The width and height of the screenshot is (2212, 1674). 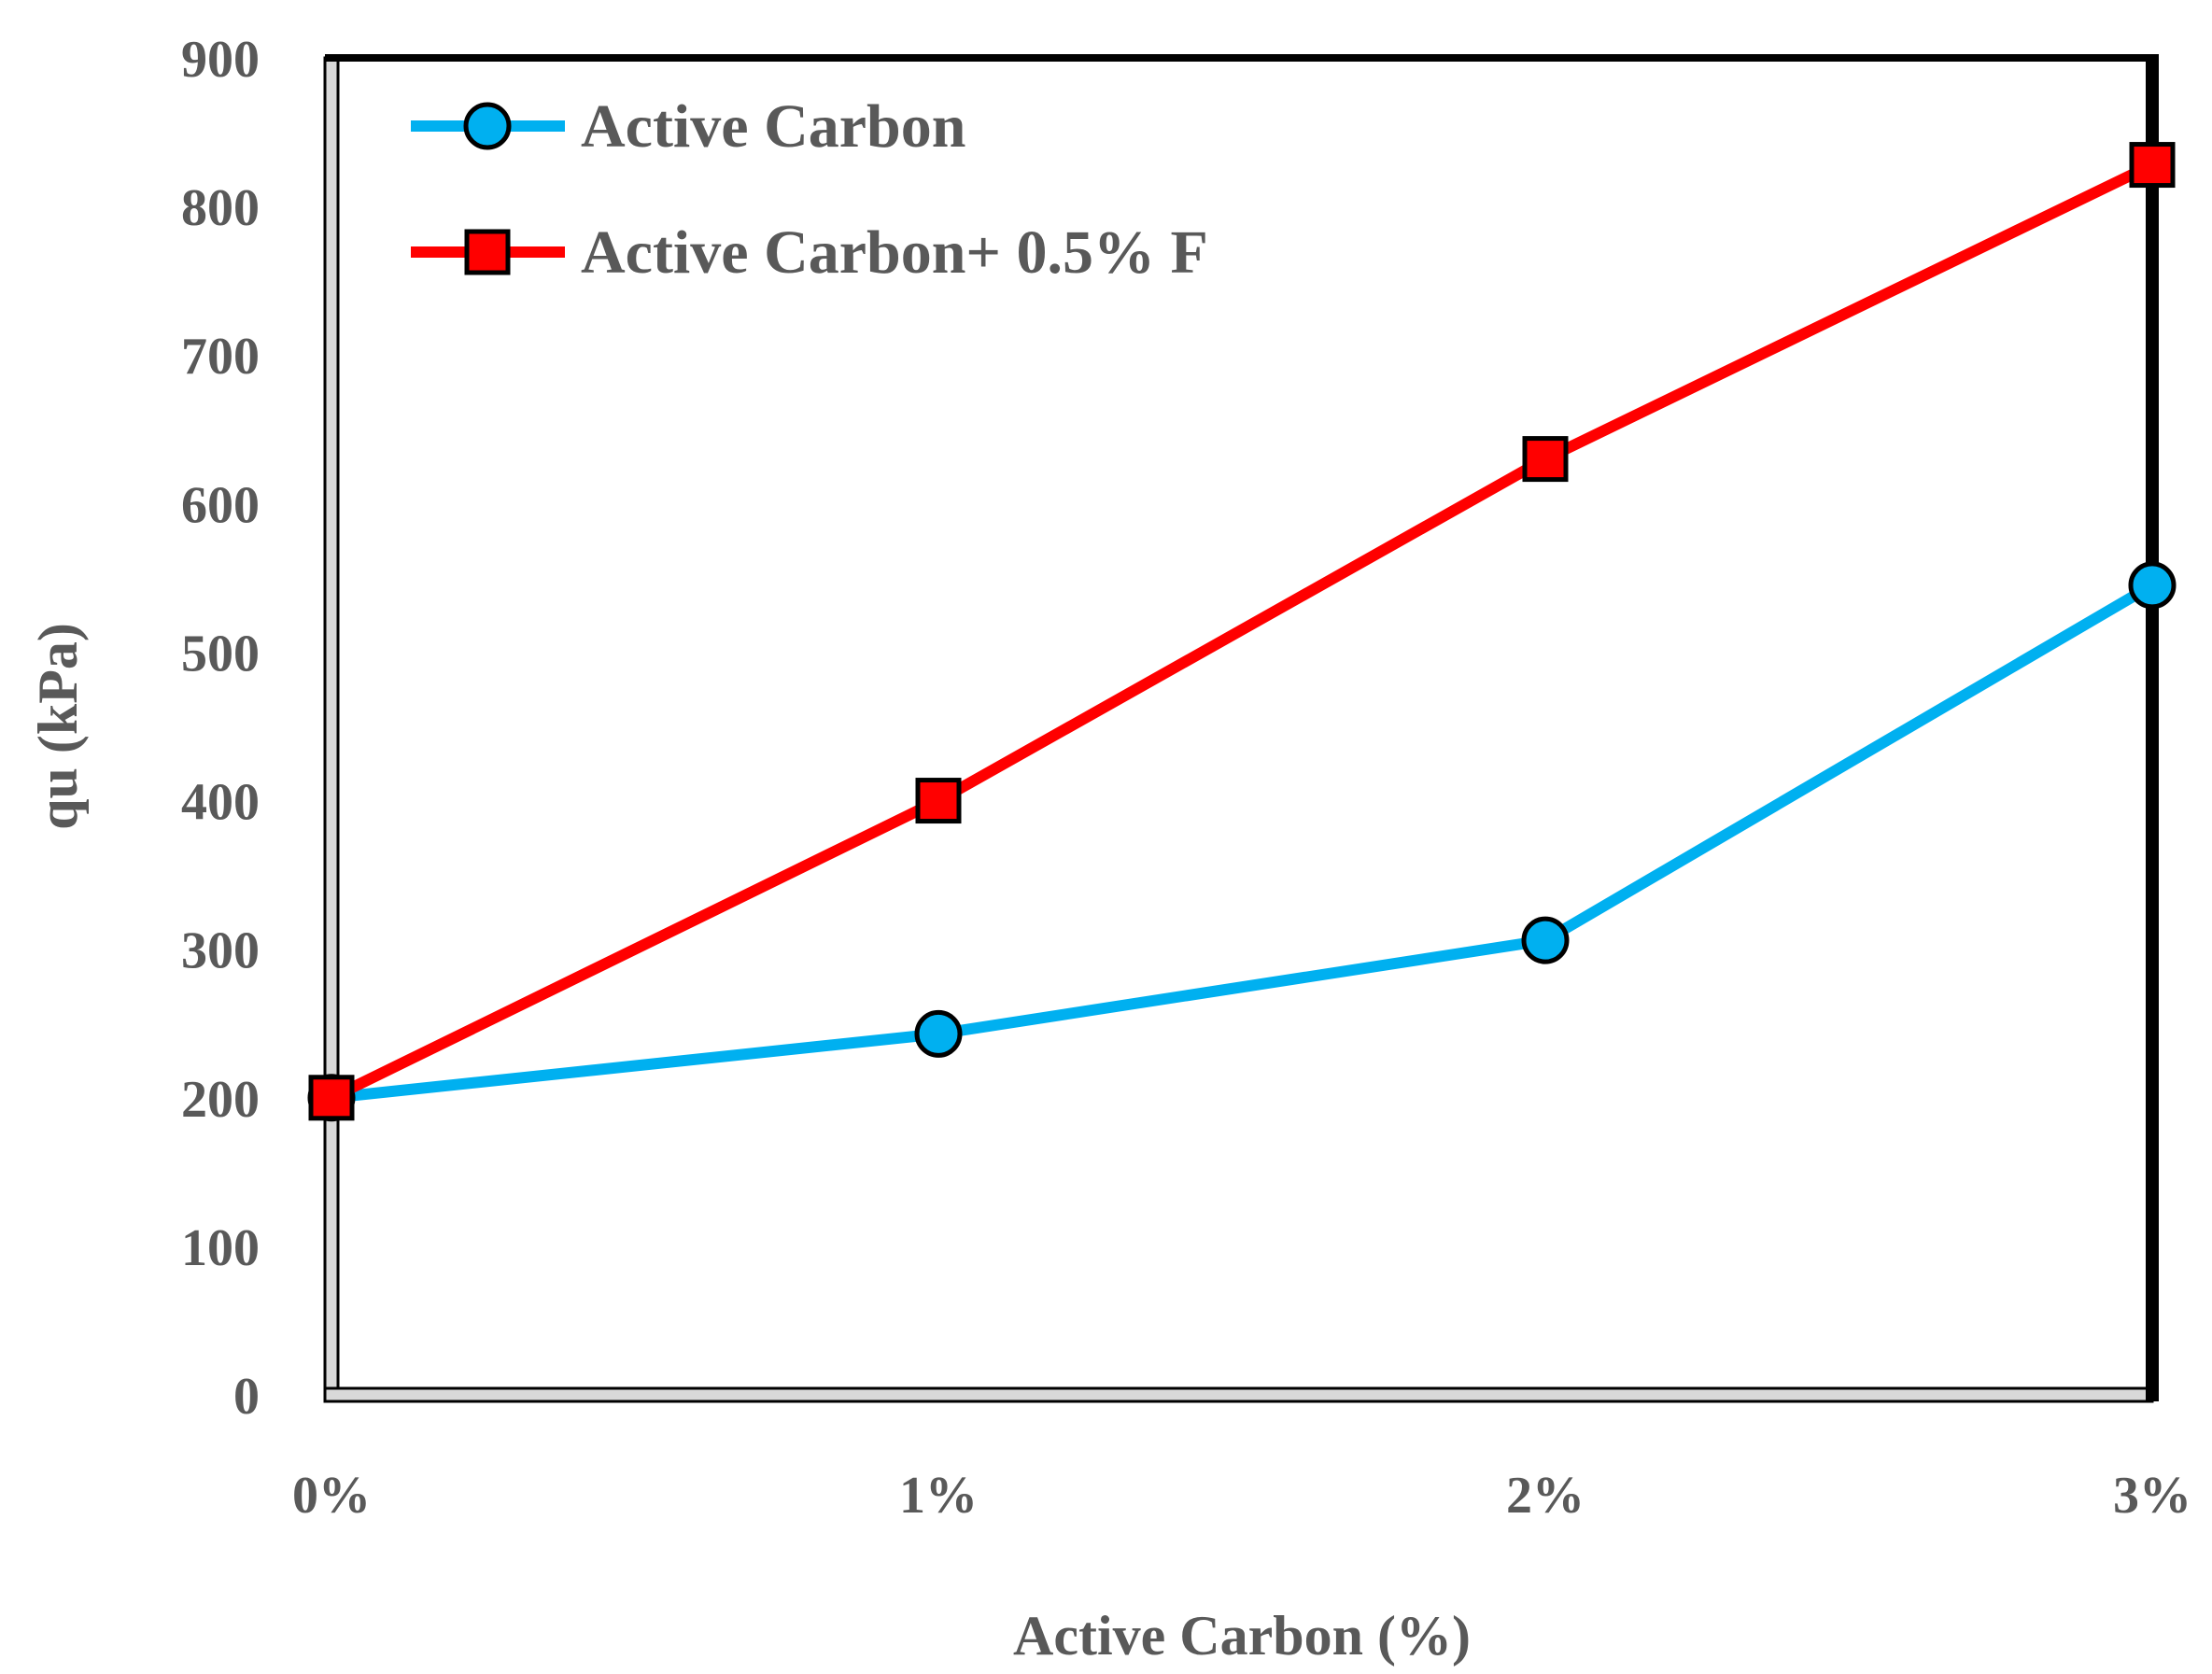 I want to click on legend: Active Carbon Active Carbon+ 0.5% F, so click(x=809, y=189).